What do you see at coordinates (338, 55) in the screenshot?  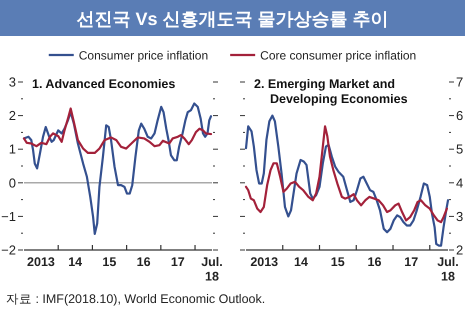 I see `legend-label: Core consumer price inflation` at bounding box center [338, 55].